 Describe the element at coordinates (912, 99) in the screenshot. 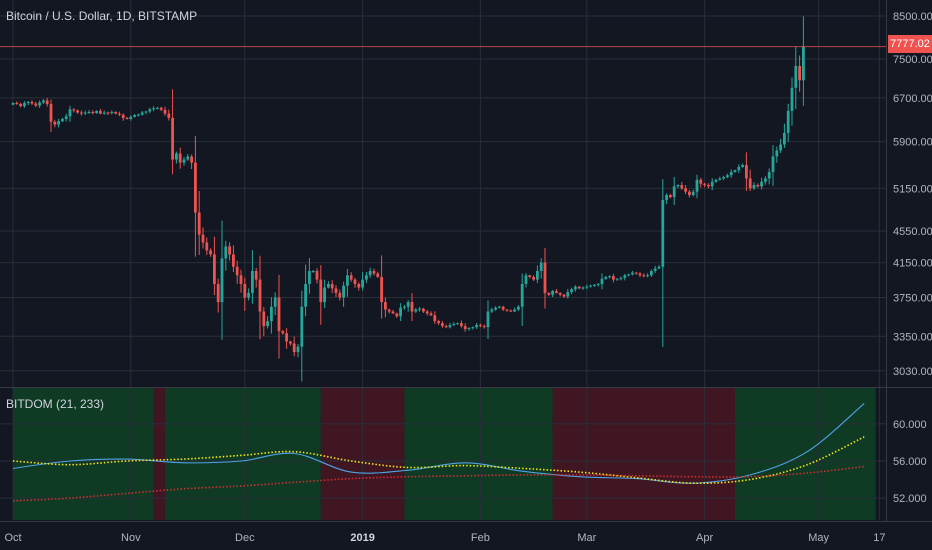

I see `price-tick-label-7: 6700.00` at that location.